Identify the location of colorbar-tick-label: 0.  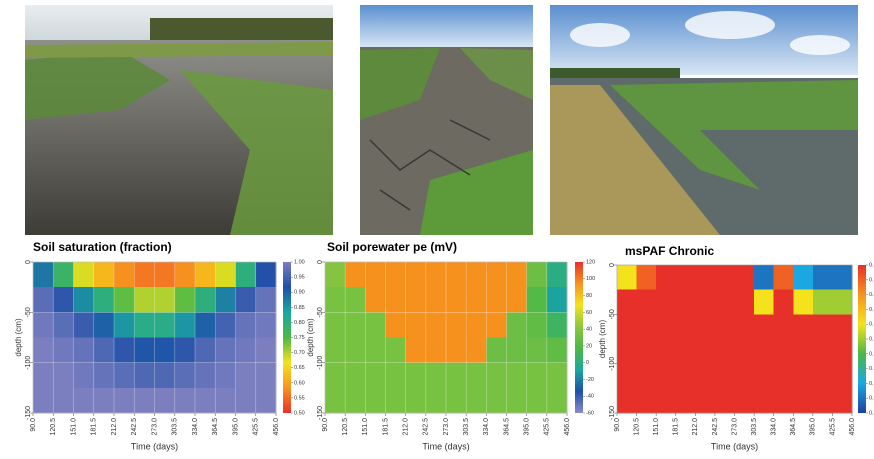
(587, 363).